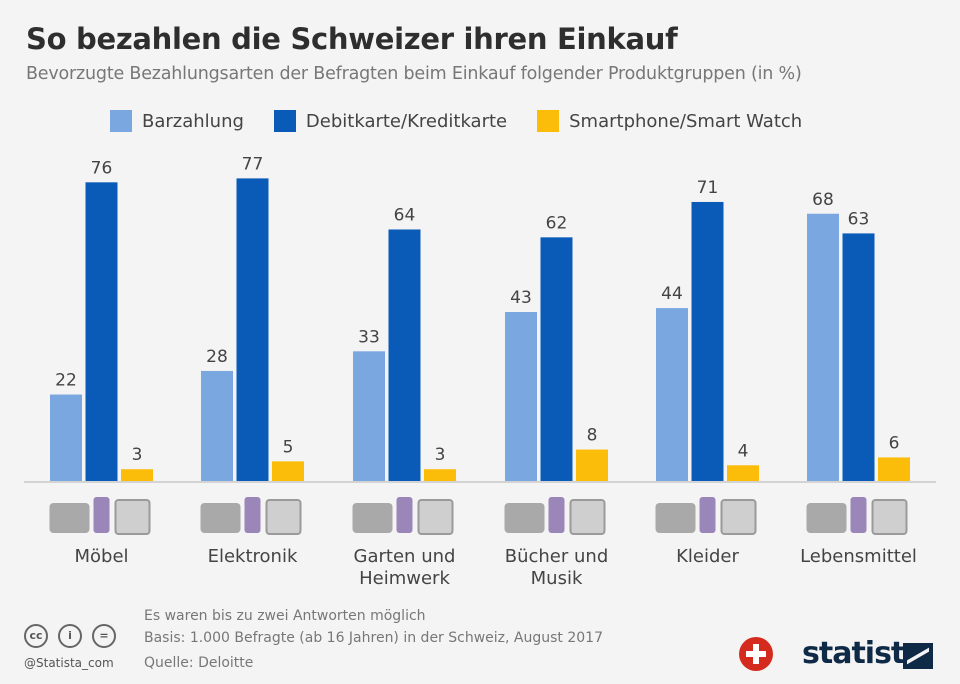  I want to click on data-label: 22, so click(66, 381).